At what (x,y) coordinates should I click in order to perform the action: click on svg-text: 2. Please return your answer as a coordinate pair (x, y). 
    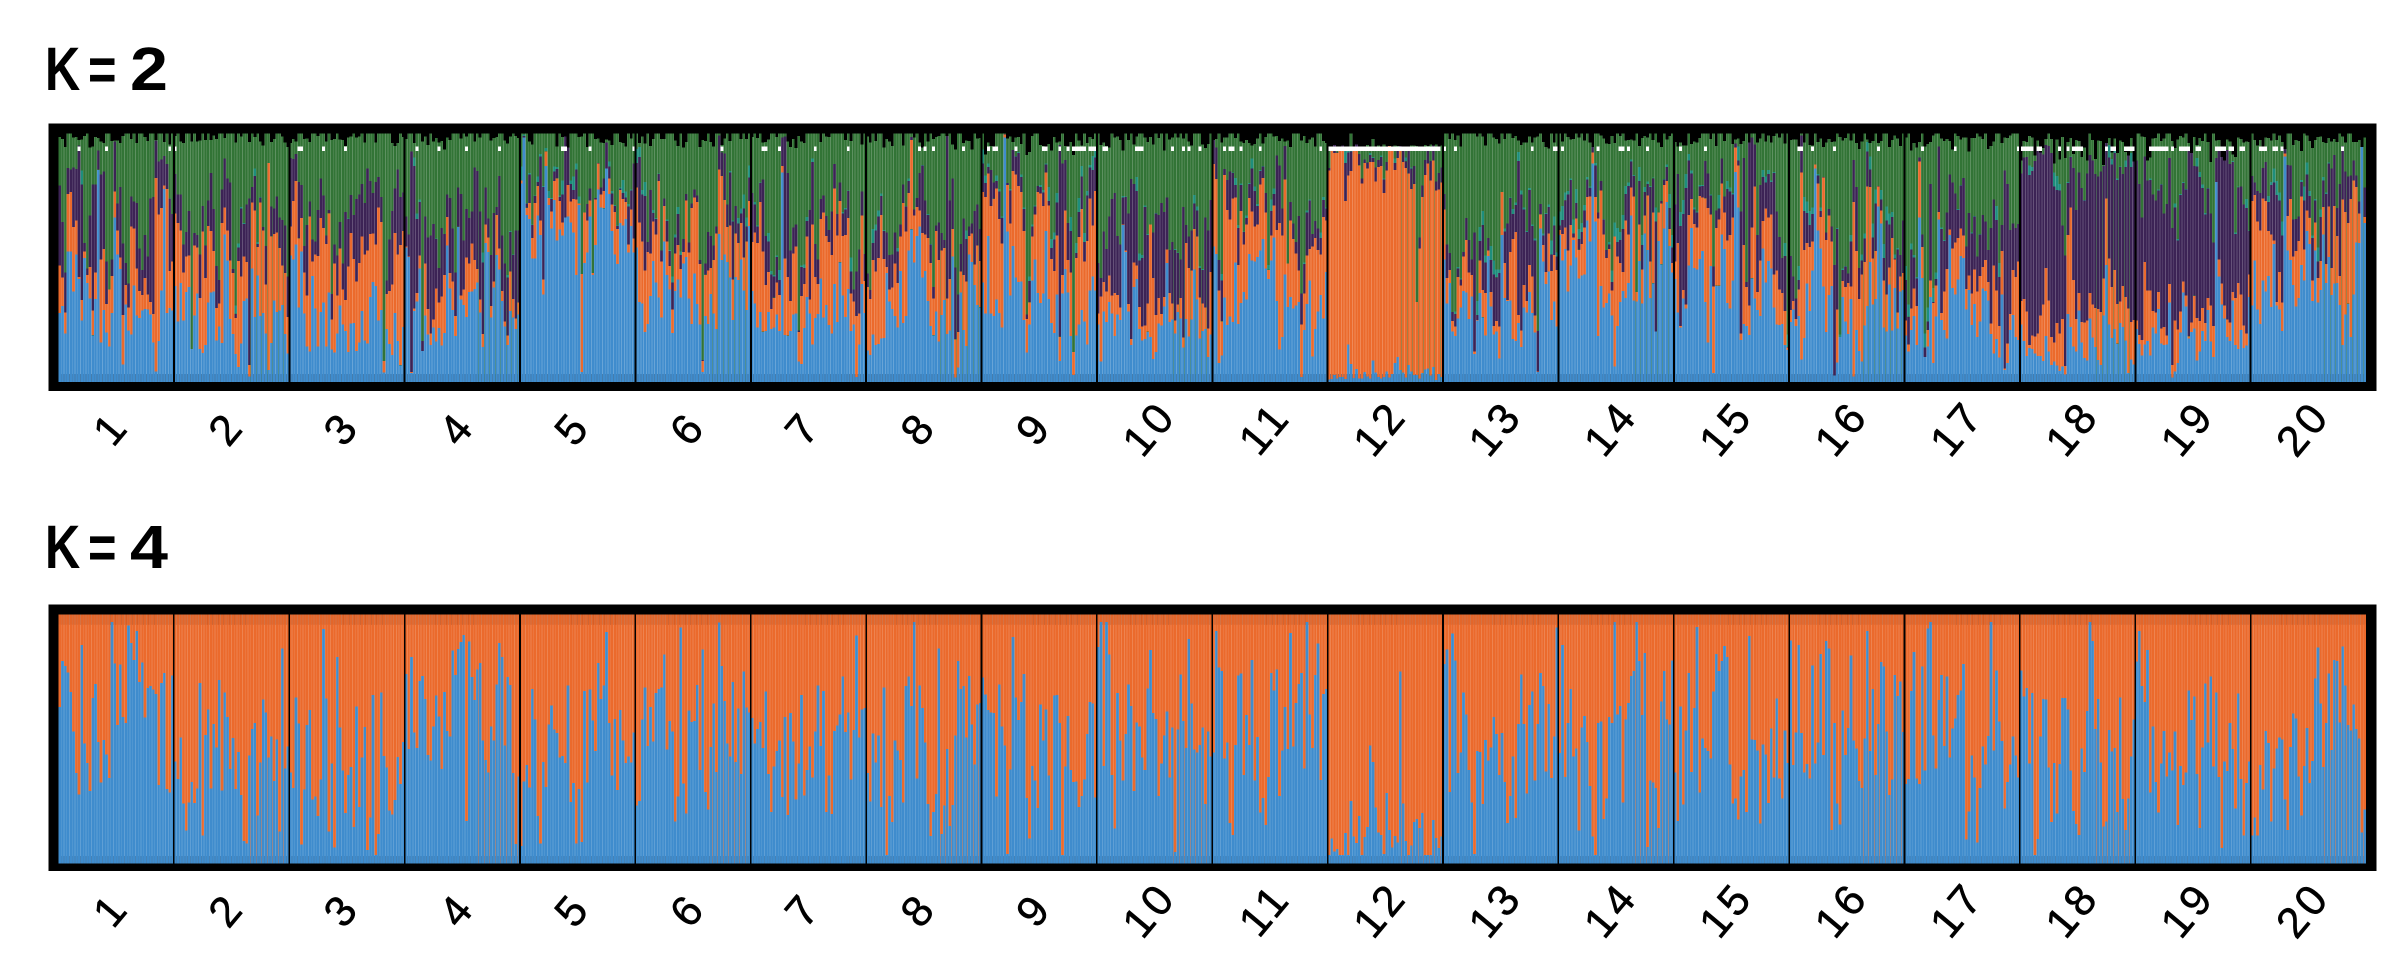
    Looking at the image, I should click on (149, 68).